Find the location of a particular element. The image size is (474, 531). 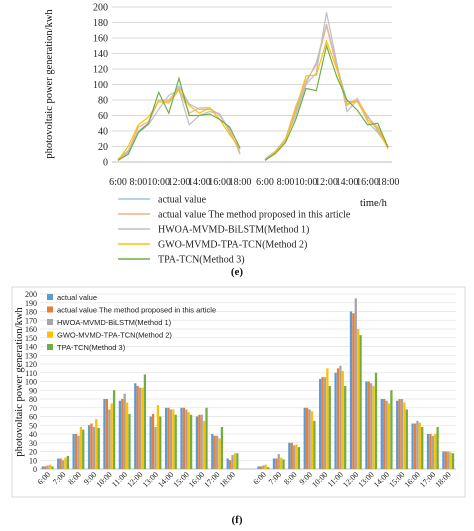

bar-s2-c15 is located at coordinates (261, 468).